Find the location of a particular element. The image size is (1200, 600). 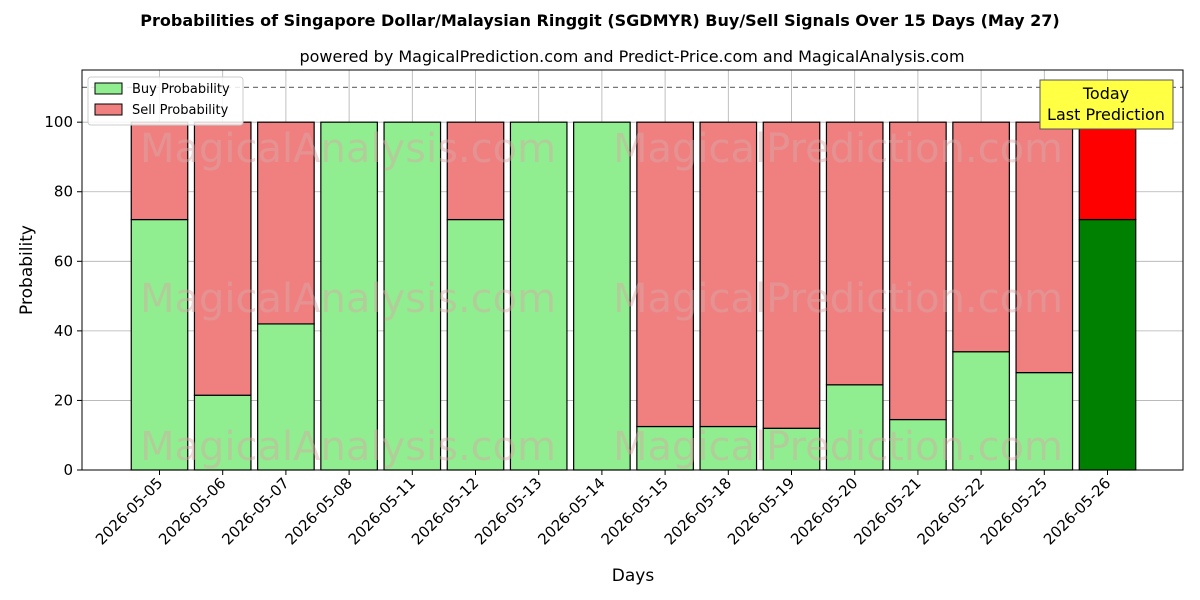

today-annotation: Today Last Prediction is located at coordinates (1106, 104).